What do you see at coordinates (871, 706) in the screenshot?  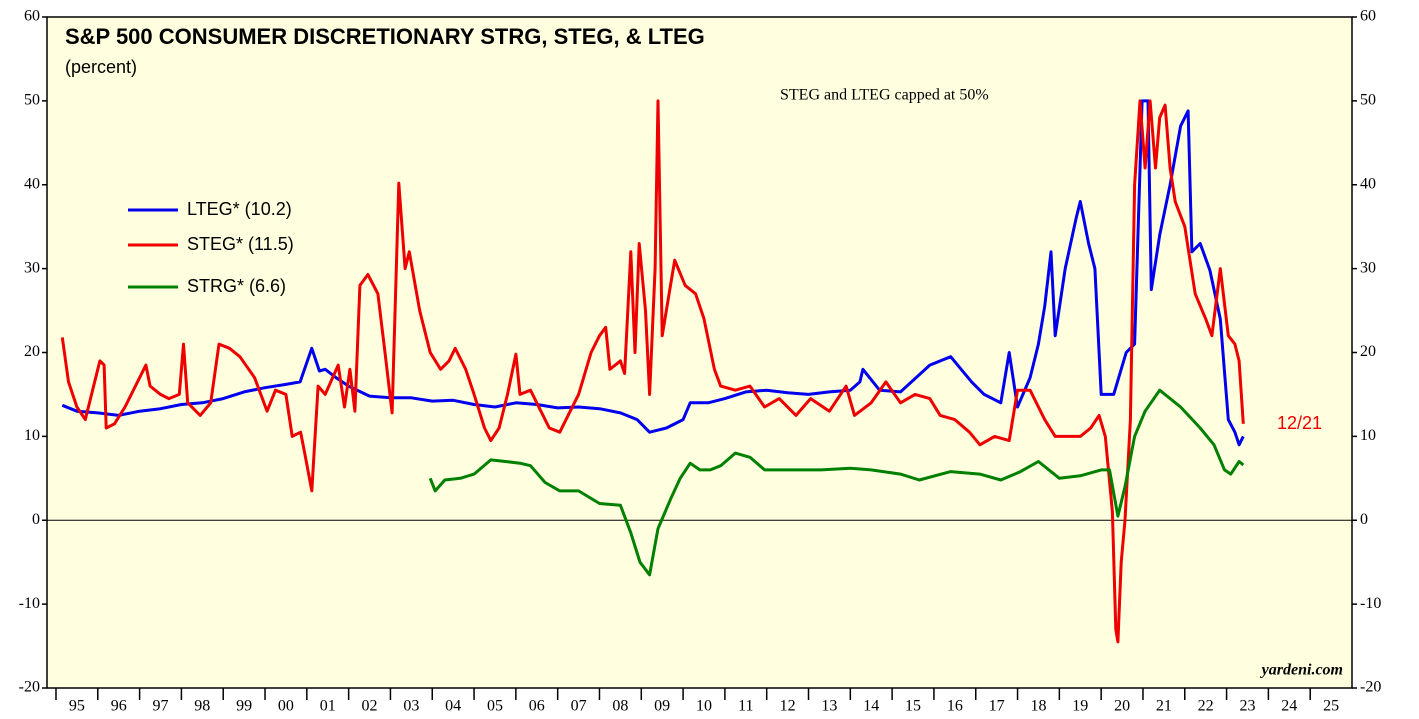 I see `x-tick-label: 14` at bounding box center [871, 706].